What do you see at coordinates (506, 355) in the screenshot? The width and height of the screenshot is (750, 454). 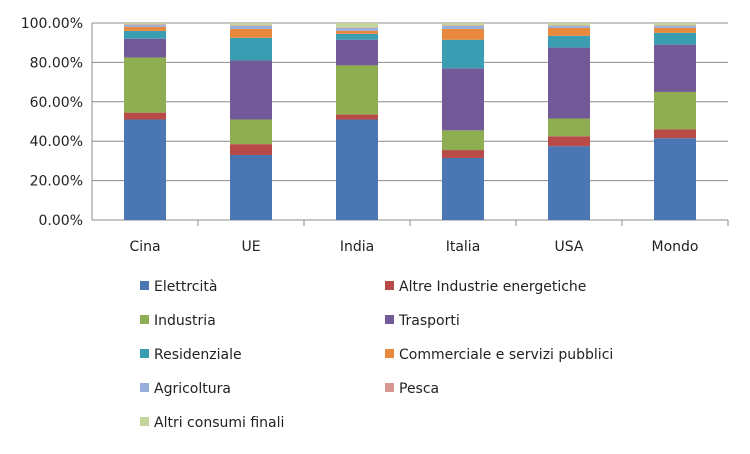 I see `legend-label: Commerciale e servizi pubblici` at bounding box center [506, 355].